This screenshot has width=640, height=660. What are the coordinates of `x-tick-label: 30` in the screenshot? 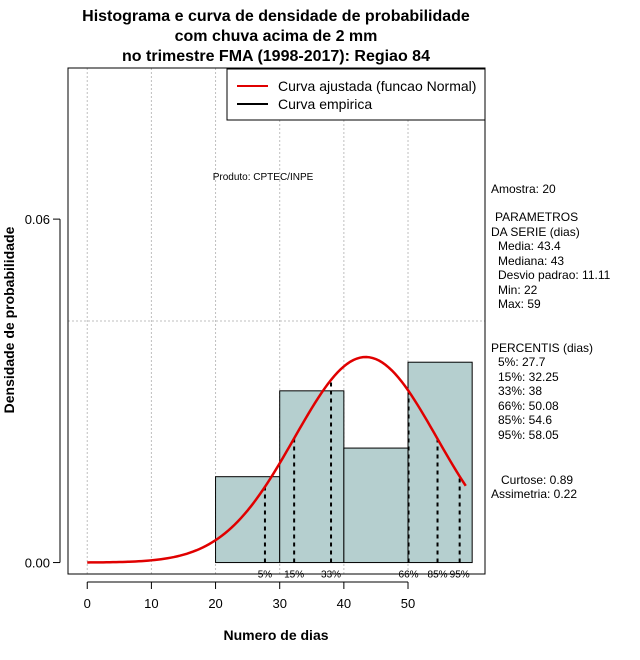 It's located at (279, 603).